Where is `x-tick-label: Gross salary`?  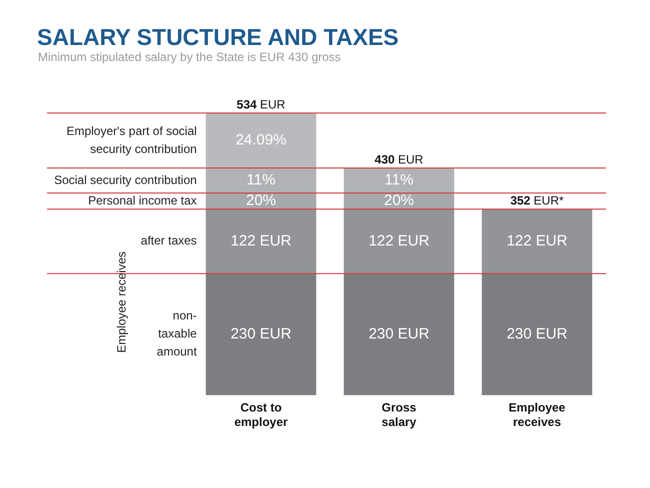
x-tick-label: Gross salary is located at coordinates (399, 415).